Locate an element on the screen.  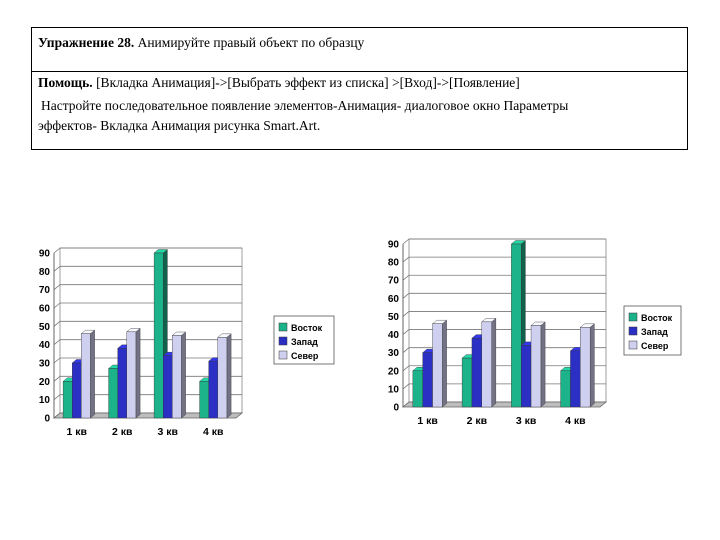
exercise-title-text: Анимируйте правый объект по образцу is located at coordinates (249, 42).